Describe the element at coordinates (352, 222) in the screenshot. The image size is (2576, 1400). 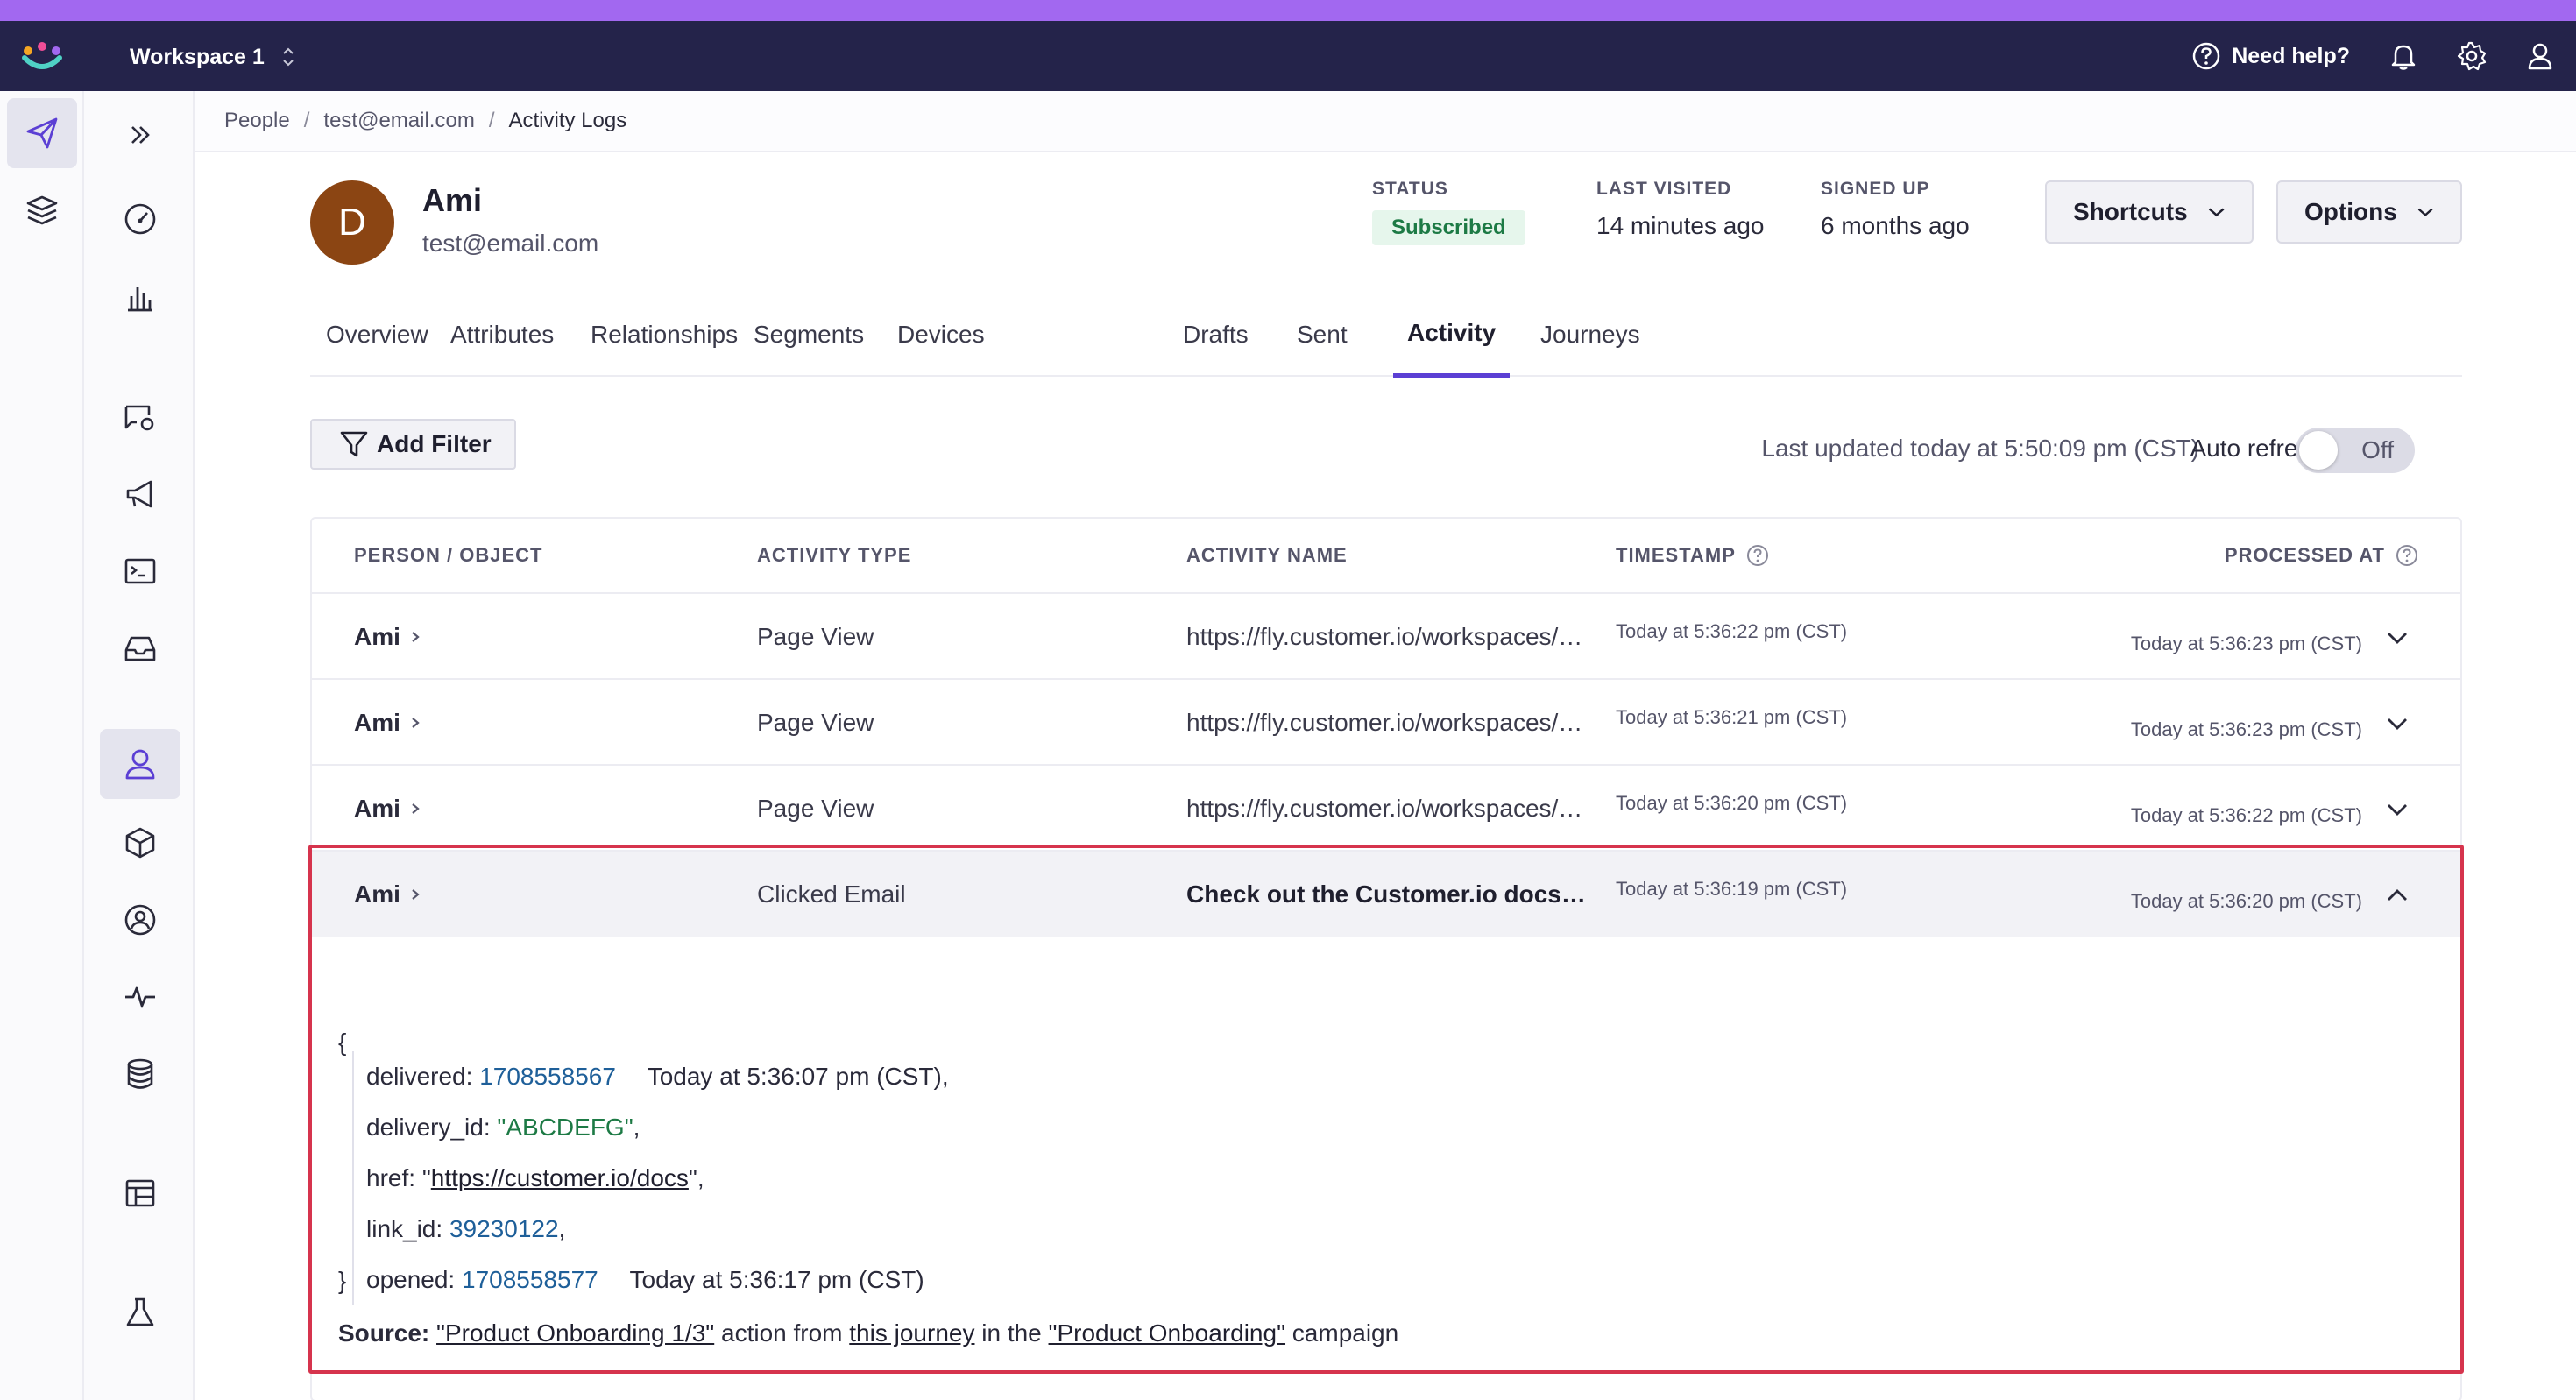
I see `avatar: D` at that location.